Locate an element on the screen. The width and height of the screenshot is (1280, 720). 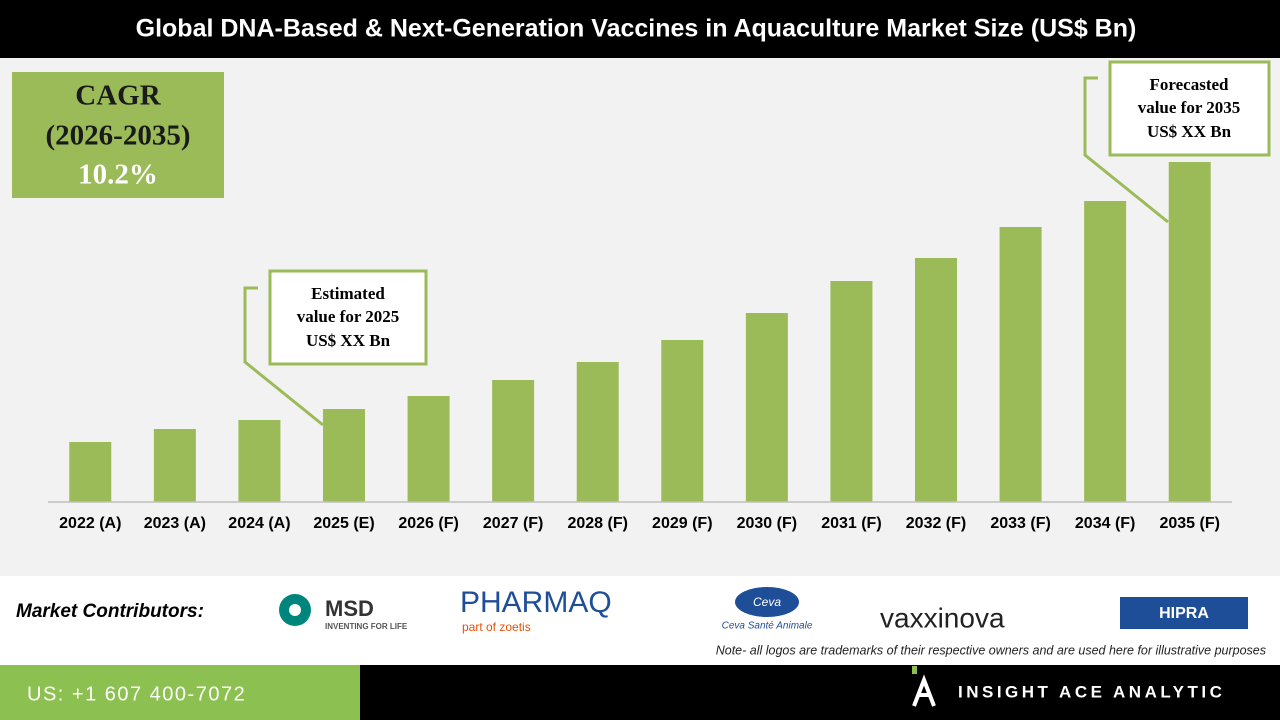
x-tick-label: 2027 (F) is located at coordinates (513, 523).